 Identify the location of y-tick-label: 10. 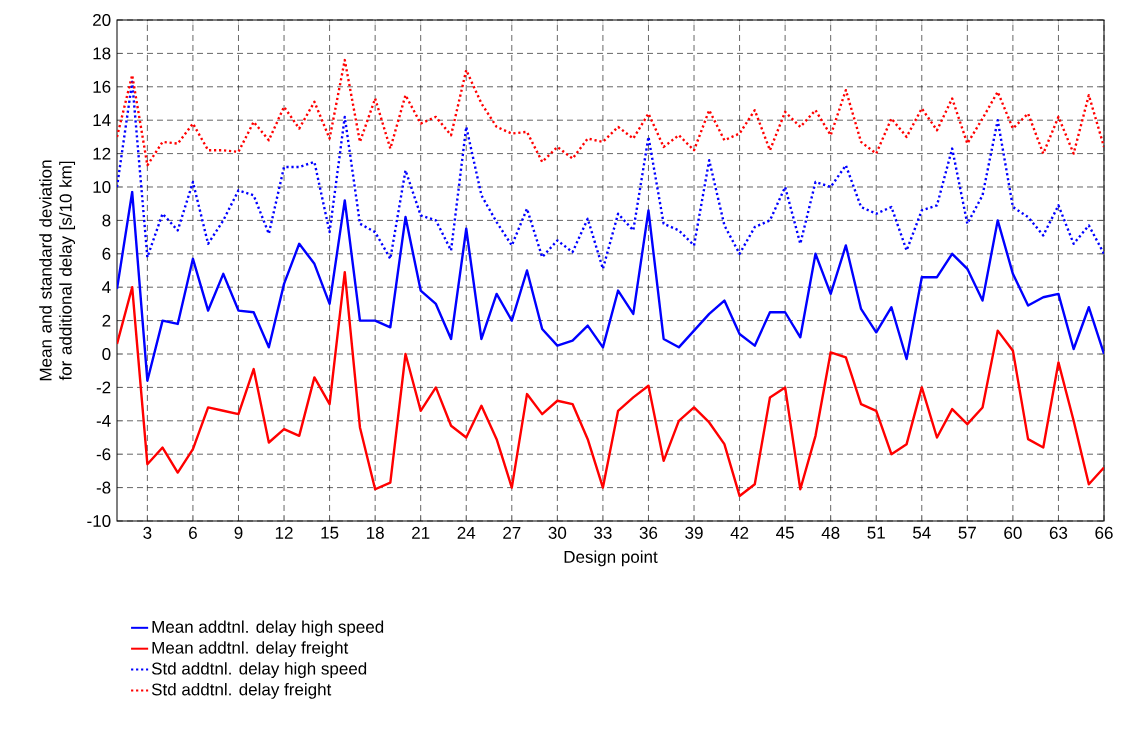
(102, 187).